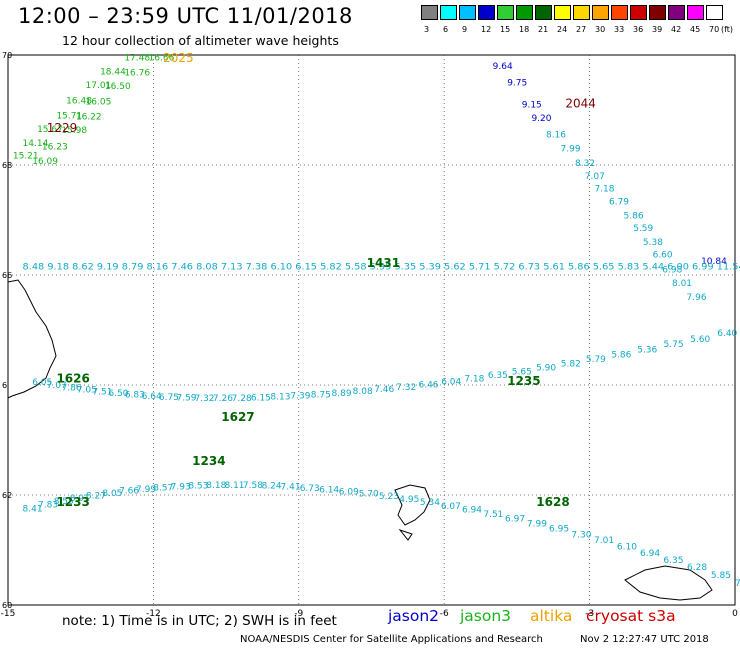 The image size is (740, 650). I want to click on wave-height-label: 16.23, so click(55, 148).